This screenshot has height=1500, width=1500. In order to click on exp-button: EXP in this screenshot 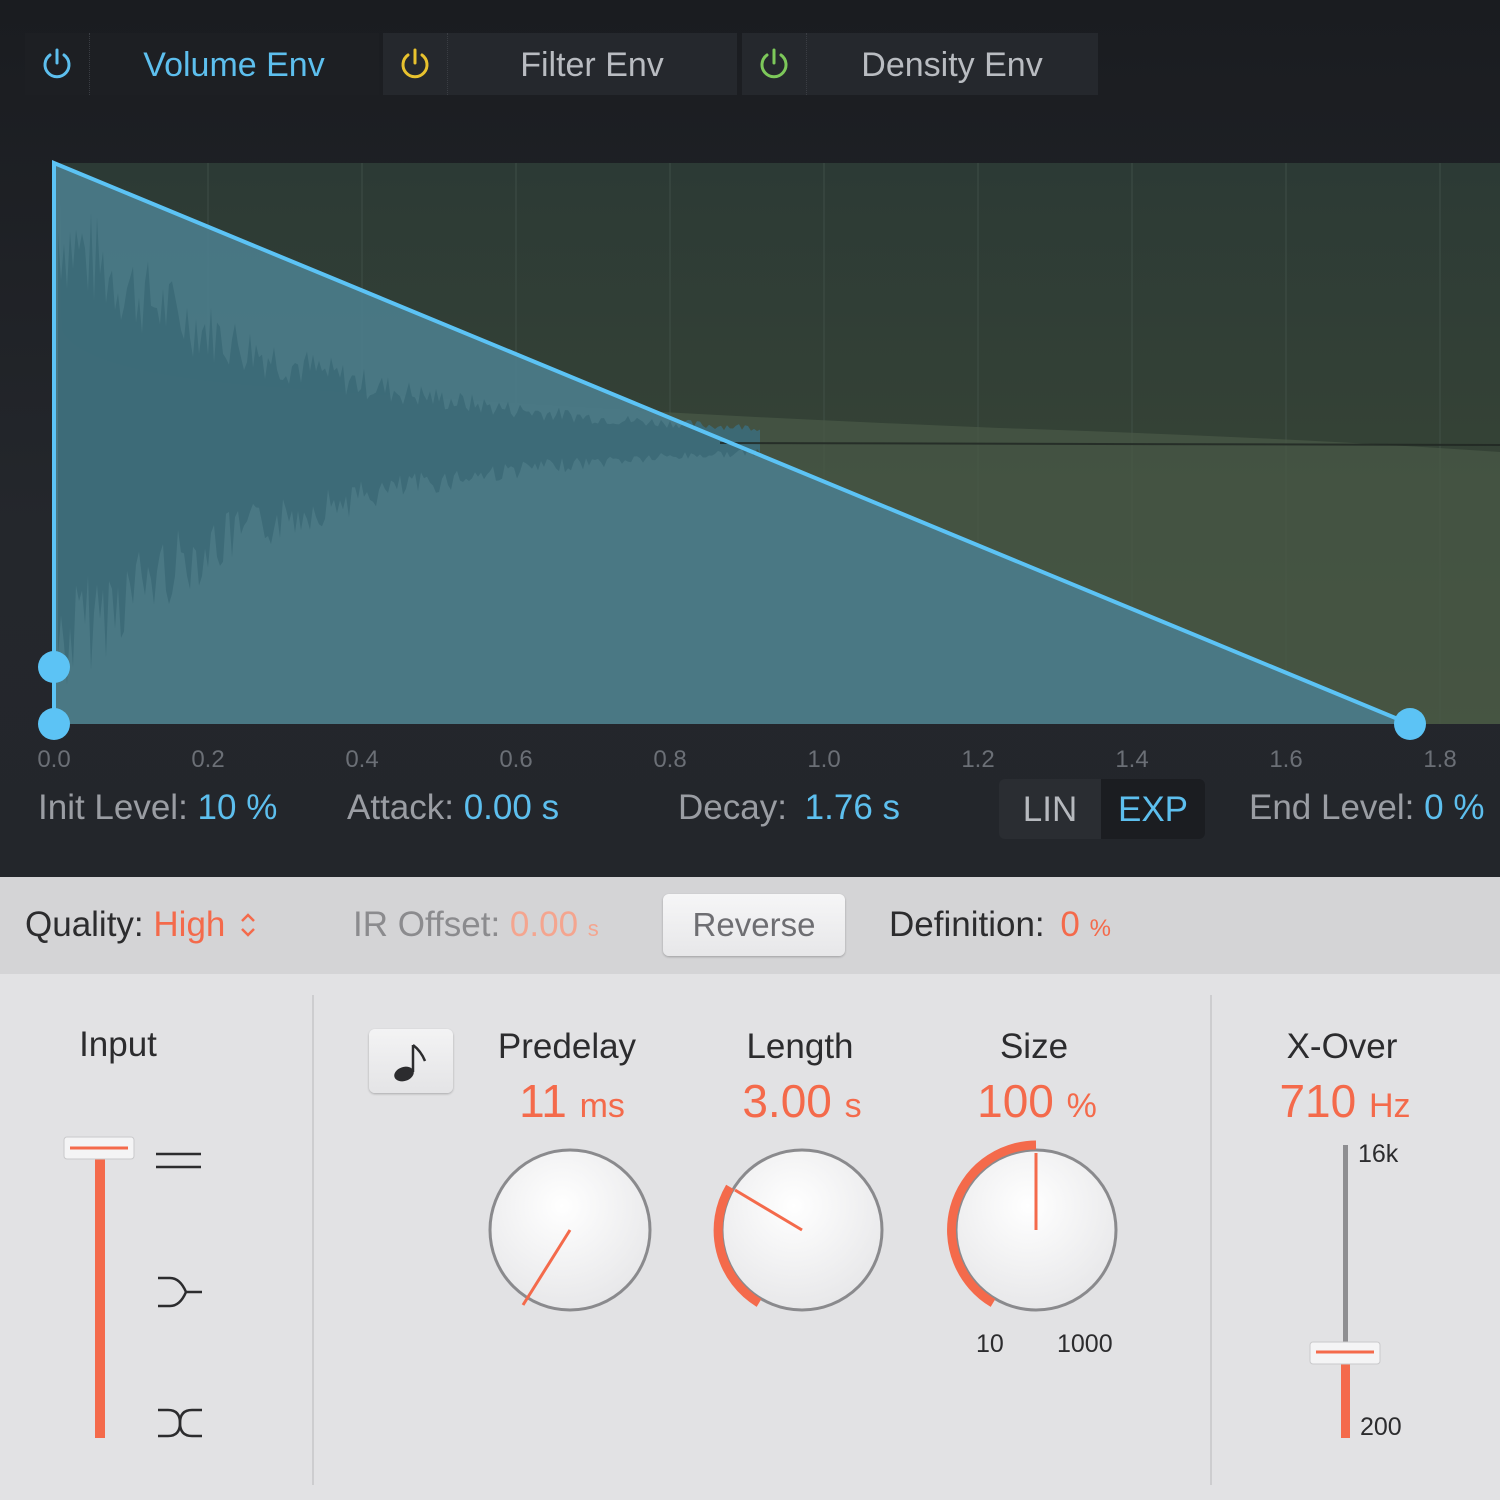, I will do `click(1153, 809)`.